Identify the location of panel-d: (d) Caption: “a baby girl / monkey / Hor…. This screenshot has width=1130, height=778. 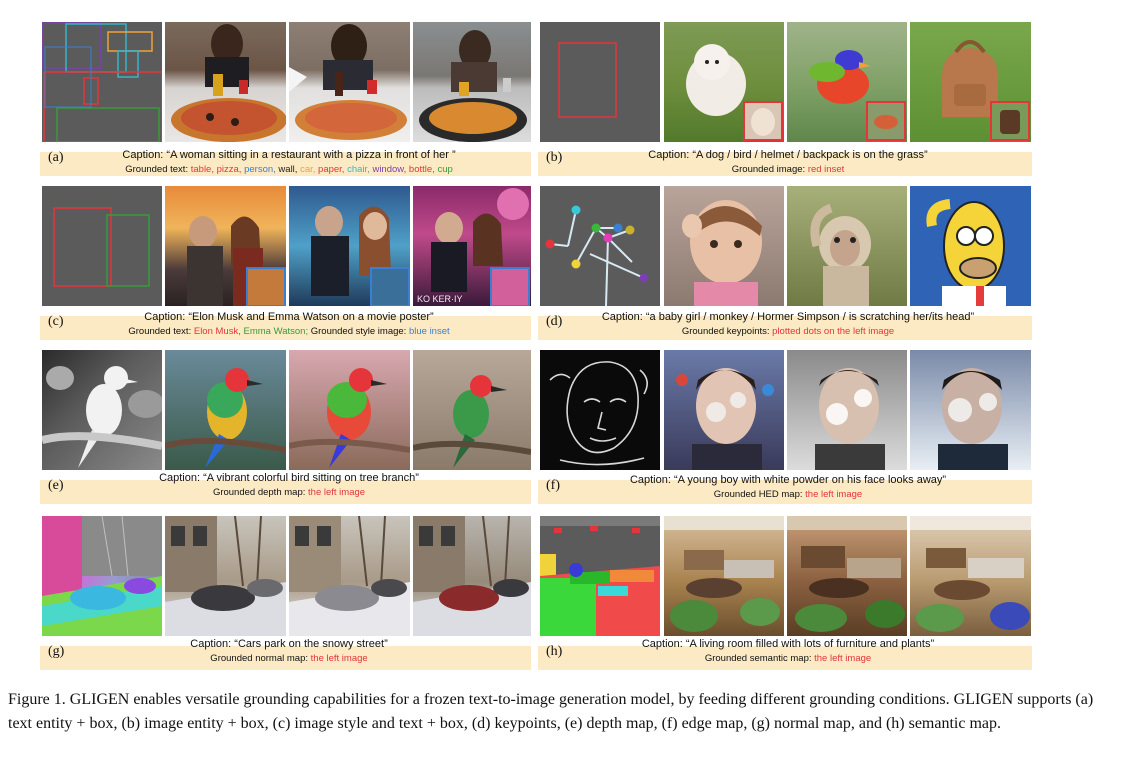
(785, 261).